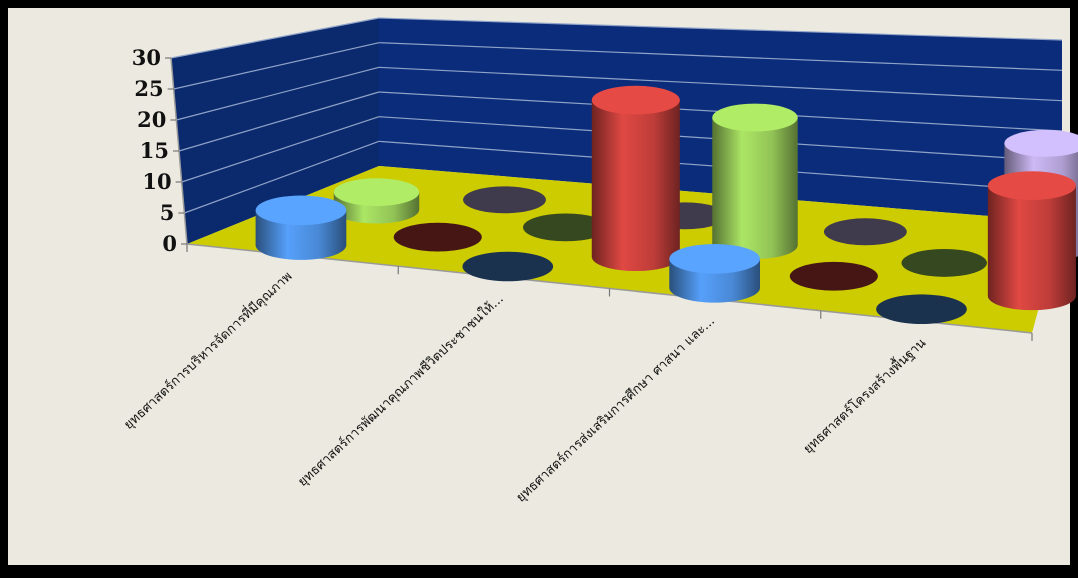  Describe the element at coordinates (156, 181) in the screenshot. I see `y-tick-label: 10` at that location.